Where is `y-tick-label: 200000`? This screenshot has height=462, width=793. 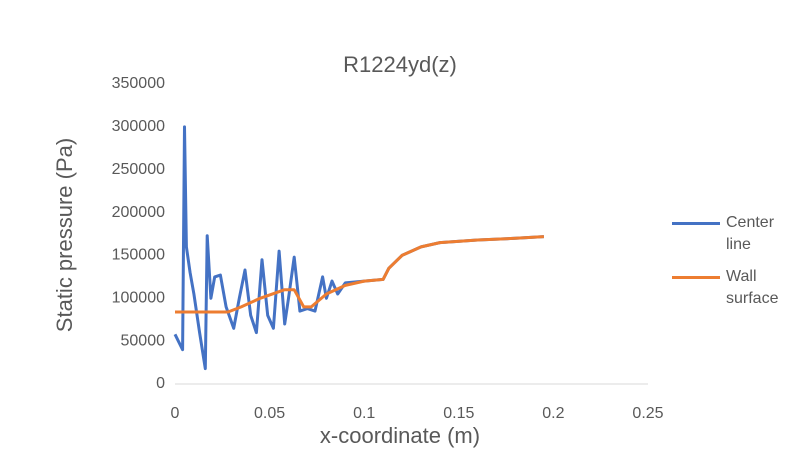
y-tick-label: 200000 is located at coordinates (138, 212).